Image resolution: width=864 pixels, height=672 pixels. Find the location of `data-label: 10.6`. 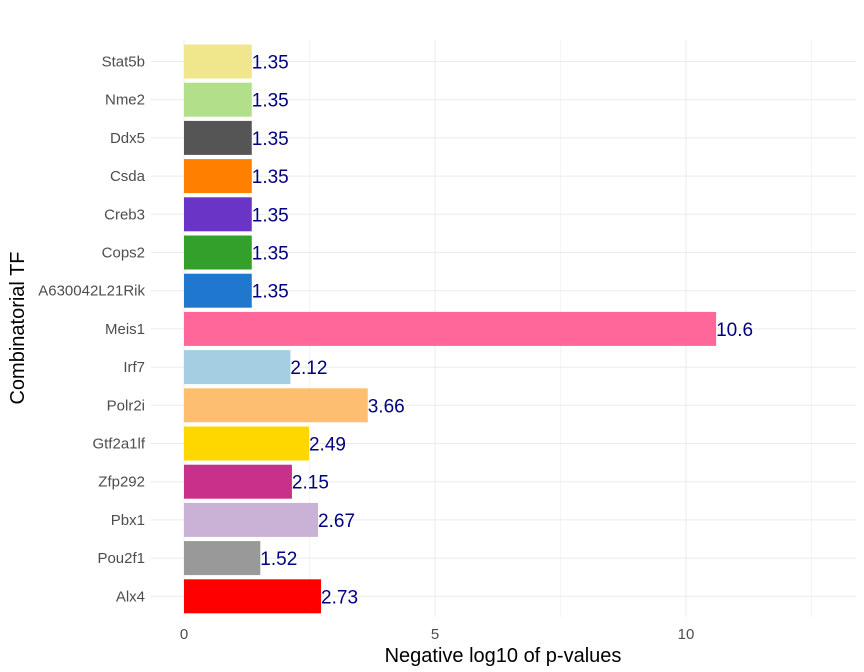

data-label: 10.6 is located at coordinates (734, 330).